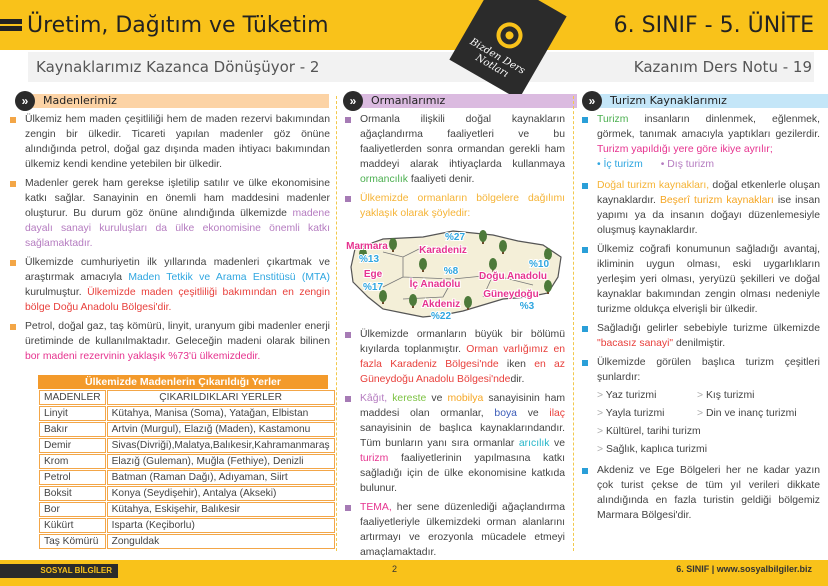 This screenshot has width=828, height=586. I want to click on map-percent-label: %3, so click(527, 306).